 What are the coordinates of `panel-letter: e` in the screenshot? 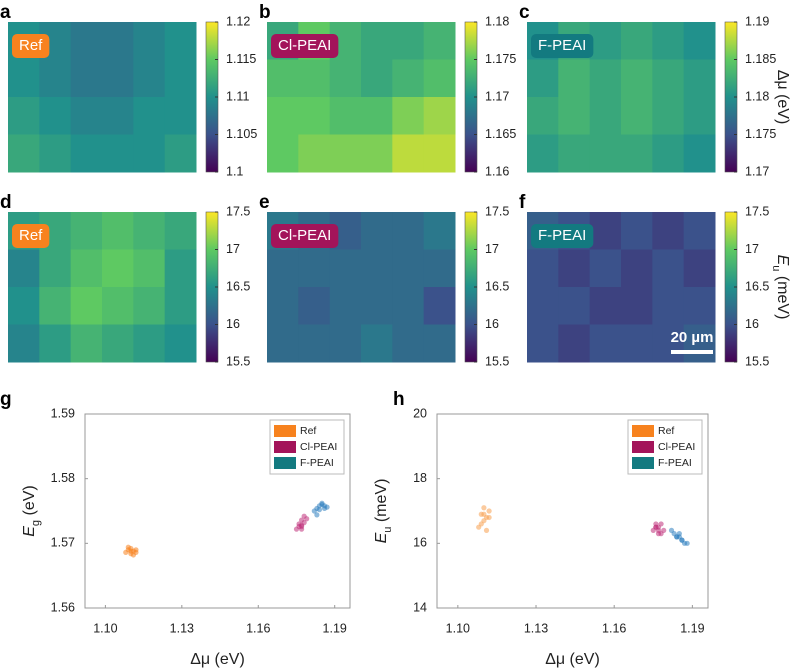 It's located at (264, 202).